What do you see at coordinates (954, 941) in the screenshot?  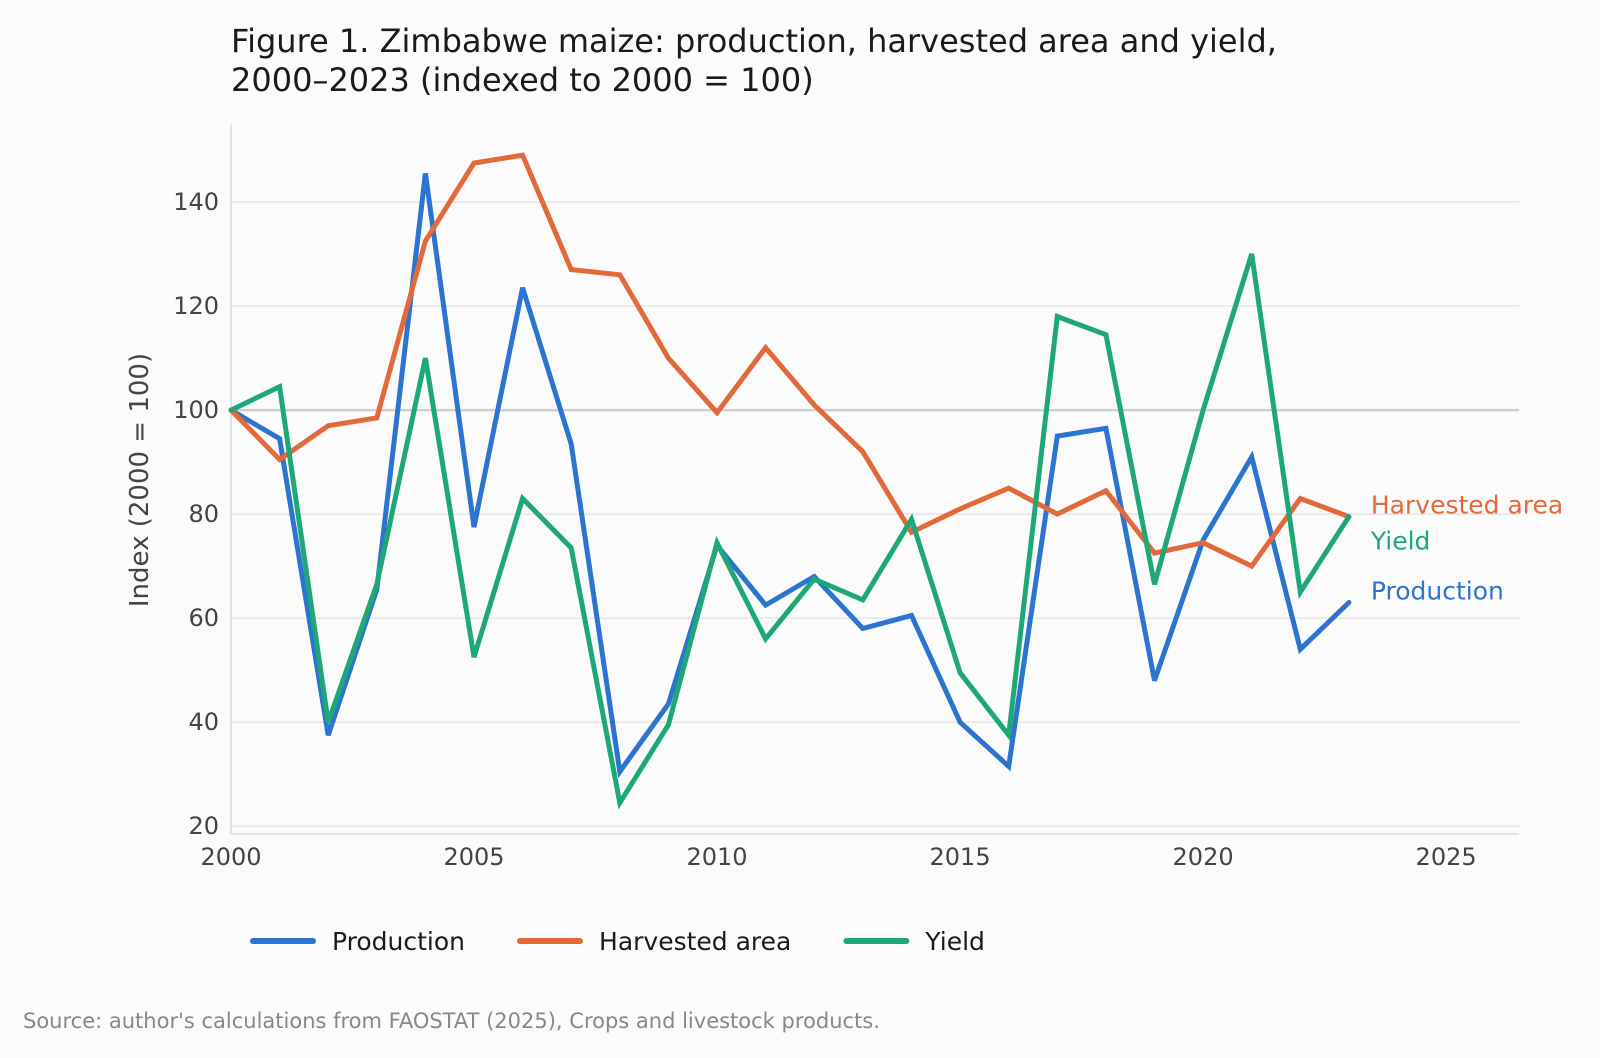 I see `legend-label-yield: Yield` at bounding box center [954, 941].